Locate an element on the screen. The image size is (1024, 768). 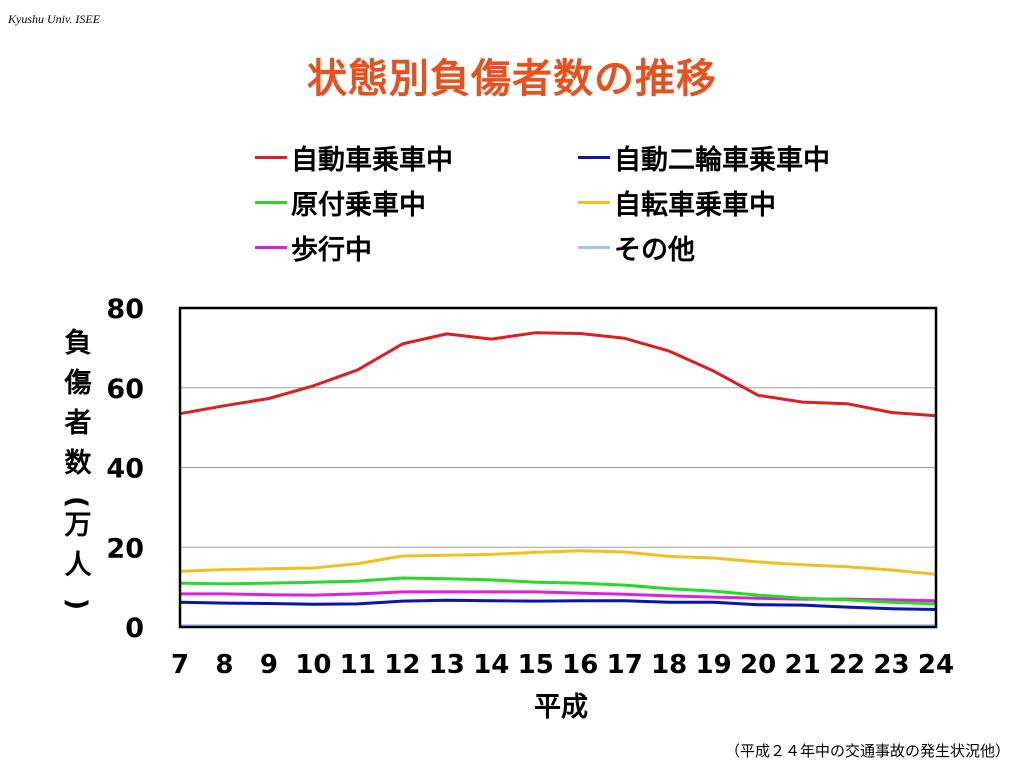
legend-swatch-other is located at coordinates (594, 247).